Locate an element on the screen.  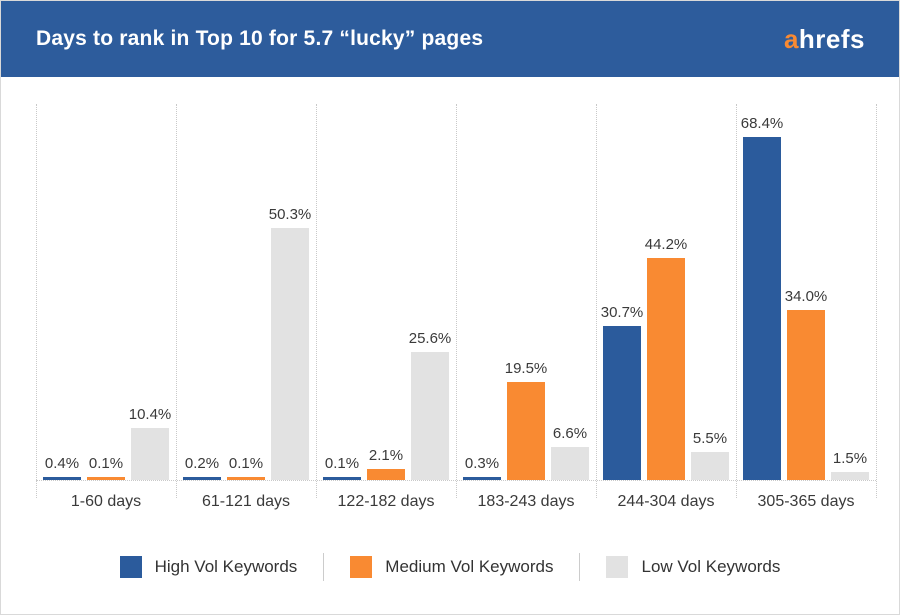
x-axis-label-1-60-days: 1-60 days is located at coordinates (106, 501).